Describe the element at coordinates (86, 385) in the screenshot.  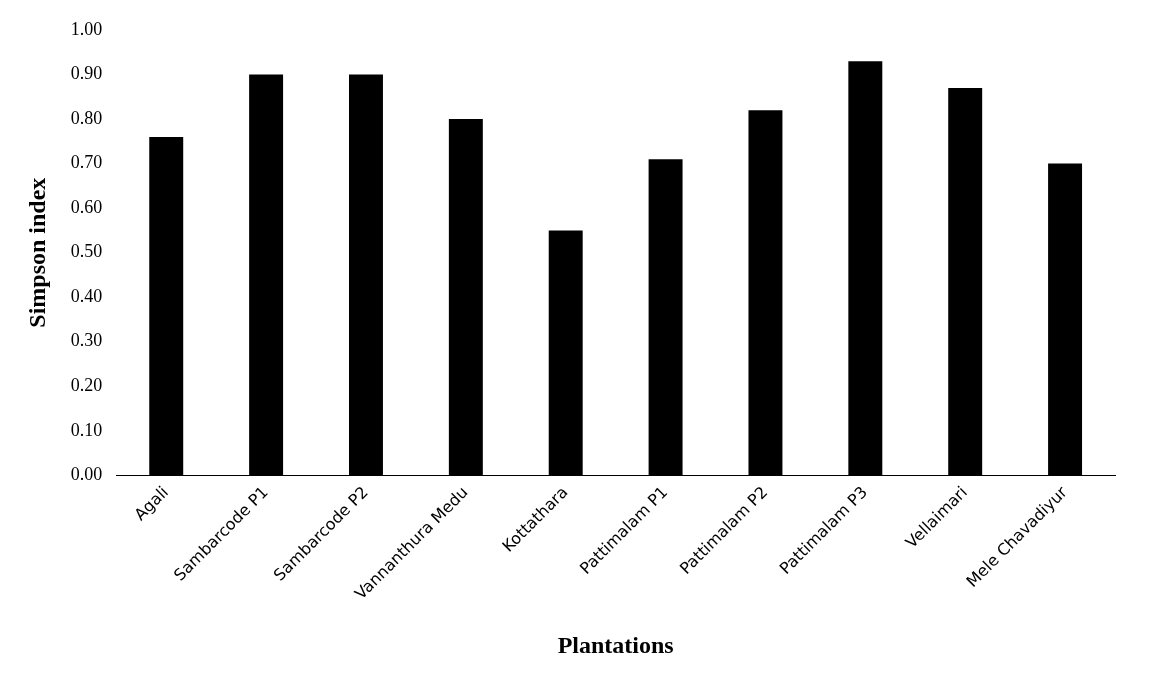
I see `y-tick-label: 0.20` at that location.